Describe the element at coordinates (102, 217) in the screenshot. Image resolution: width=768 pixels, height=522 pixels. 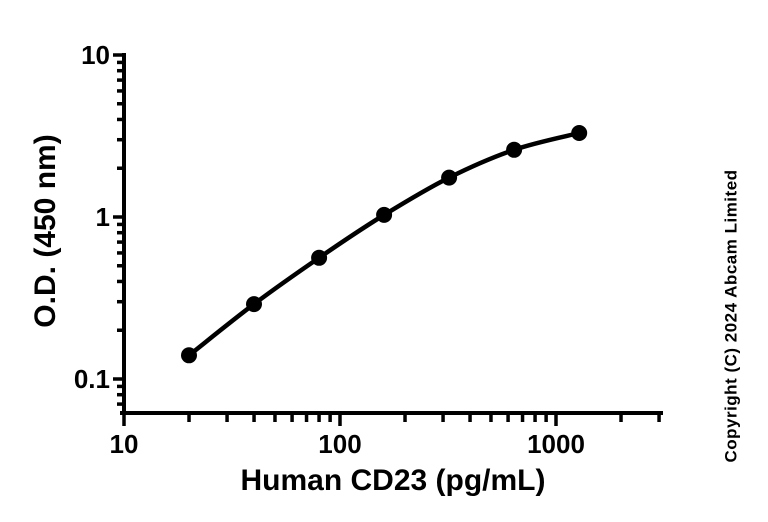
I see `y-tick-label: 1` at that location.